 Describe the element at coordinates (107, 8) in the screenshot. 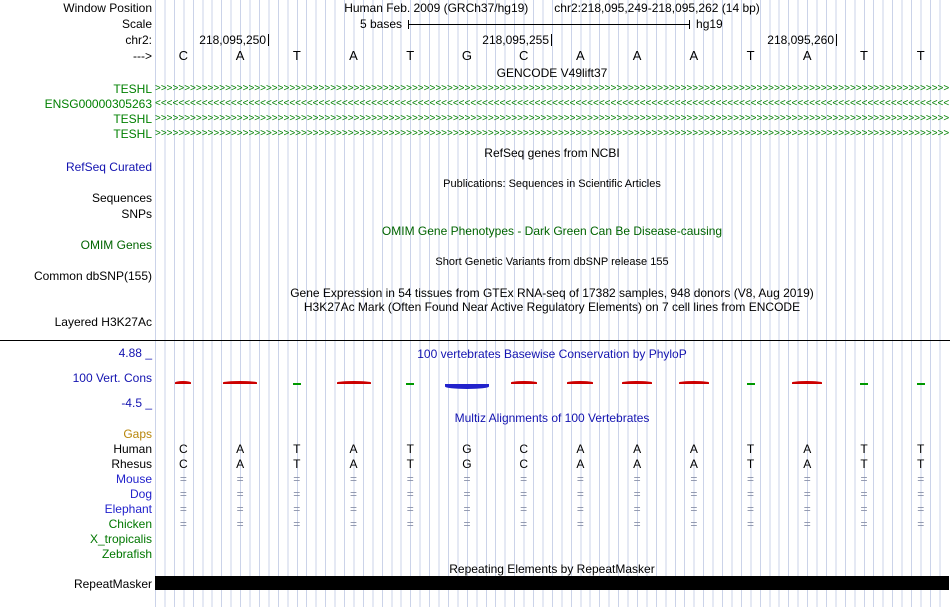

I see `window-position-label: Window Position` at that location.